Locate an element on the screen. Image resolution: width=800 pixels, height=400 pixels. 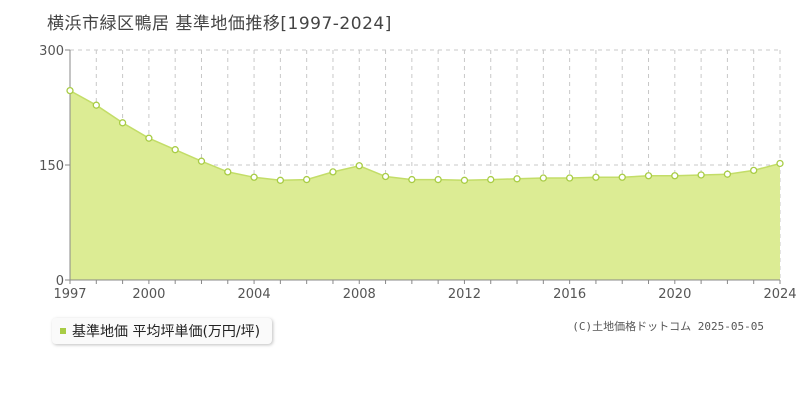
data-point-2012 is located at coordinates (464, 180).